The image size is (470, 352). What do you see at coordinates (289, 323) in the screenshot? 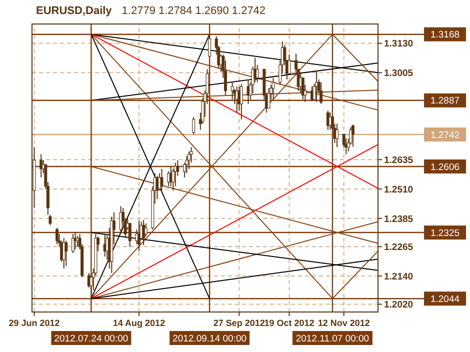
I see `x-tick-label: 19 Oct 2012` at bounding box center [289, 323].